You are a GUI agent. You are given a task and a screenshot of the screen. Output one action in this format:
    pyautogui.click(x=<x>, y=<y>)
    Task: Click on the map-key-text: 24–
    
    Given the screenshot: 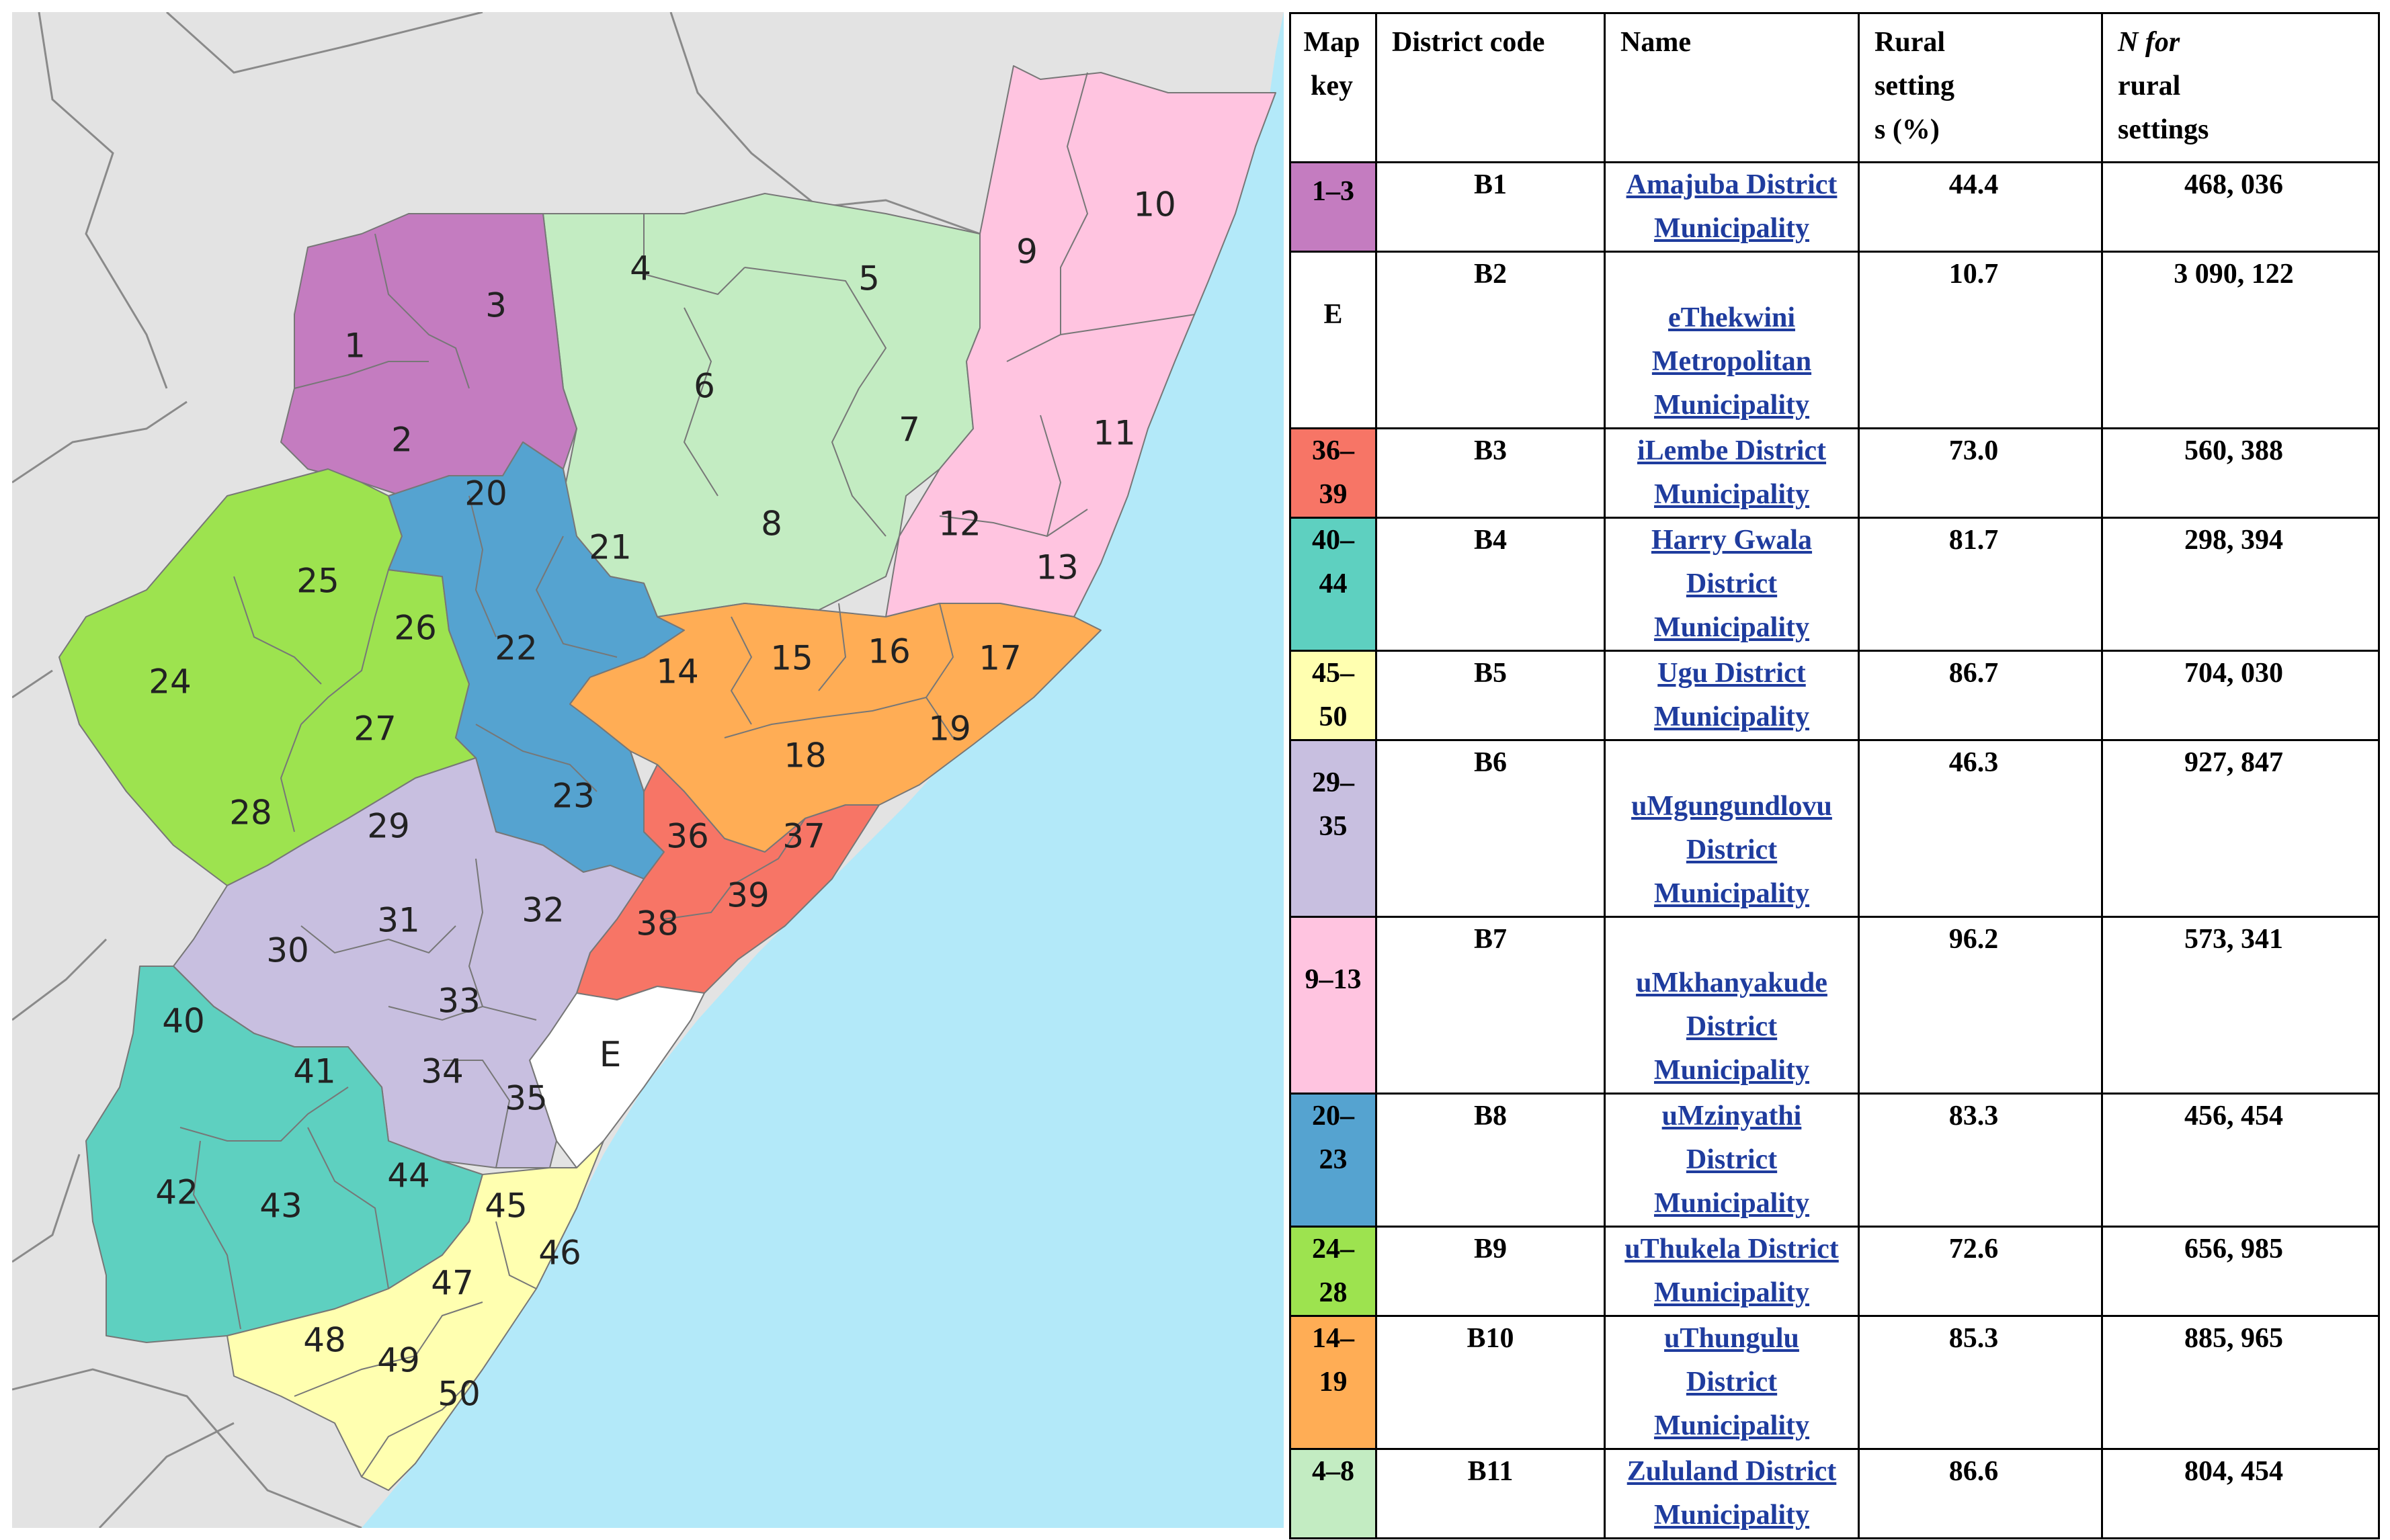 What is the action you would take?
    pyautogui.click(x=1333, y=1249)
    